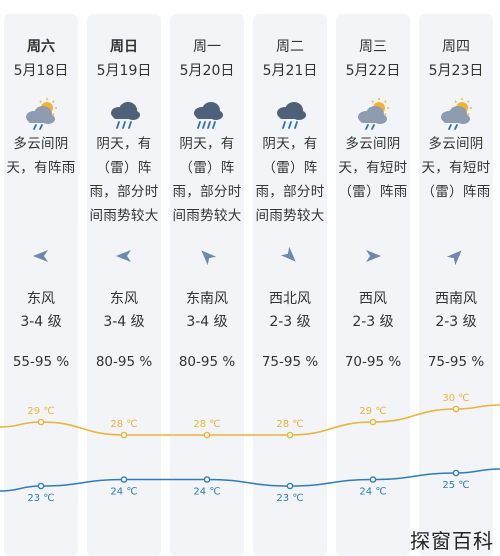  I want to click on day-date: 5月20日, so click(207, 71).